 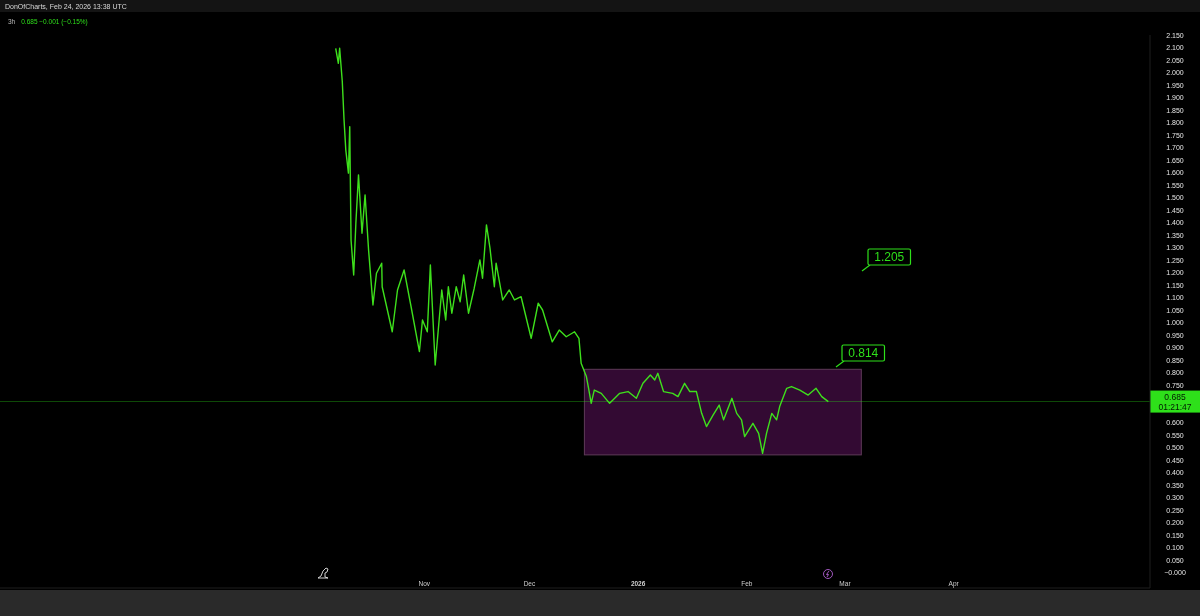 What do you see at coordinates (863, 353) in the screenshot?
I see `annotation: 0.814` at bounding box center [863, 353].